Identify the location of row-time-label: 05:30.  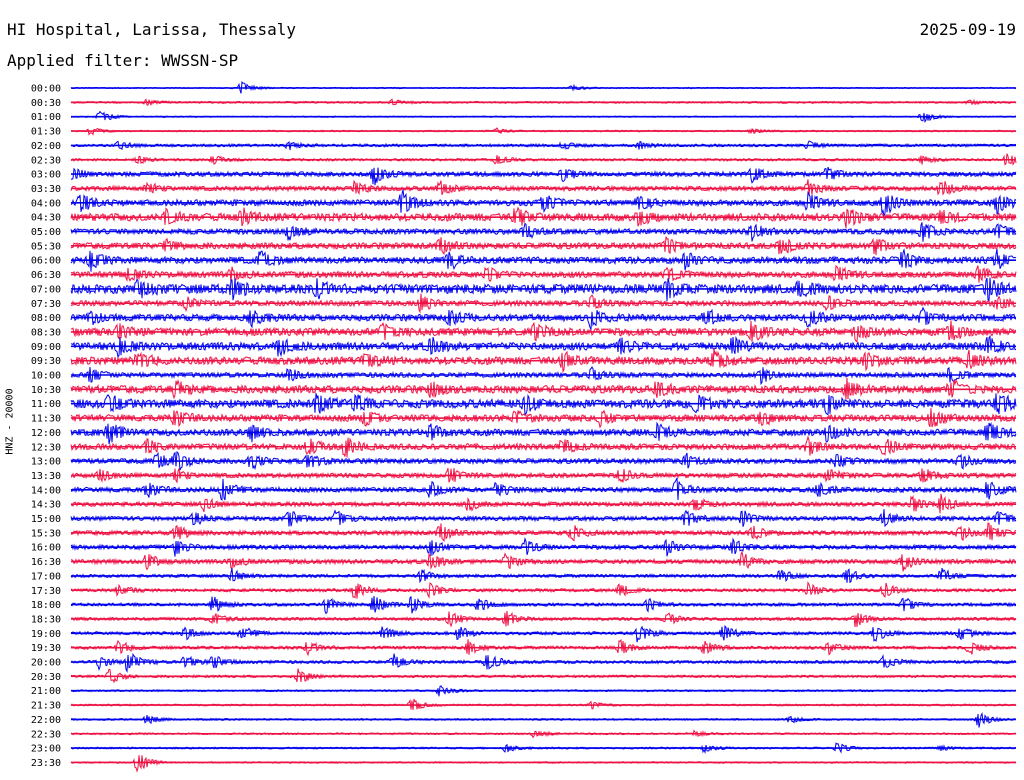
(46, 246).